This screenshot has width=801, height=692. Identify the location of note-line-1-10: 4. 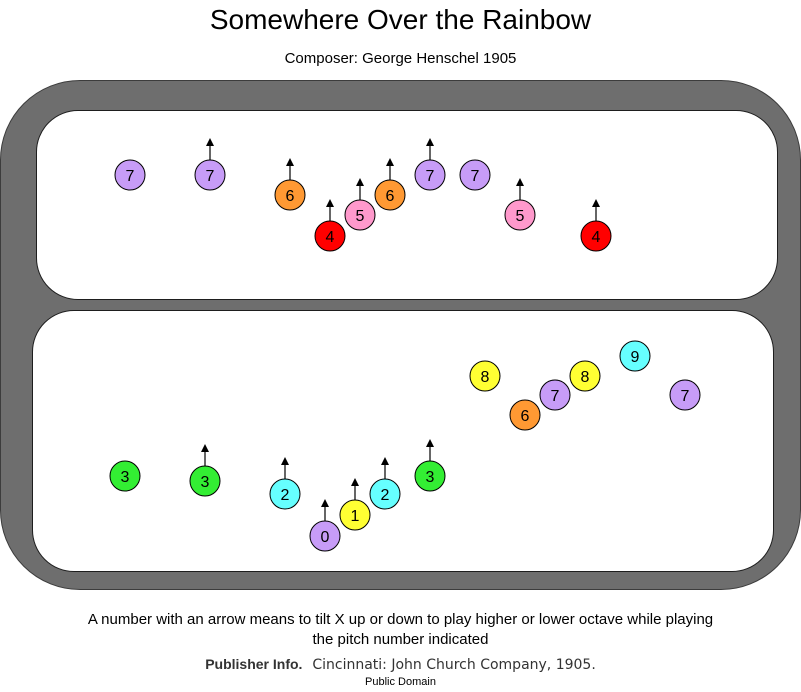
(596, 225).